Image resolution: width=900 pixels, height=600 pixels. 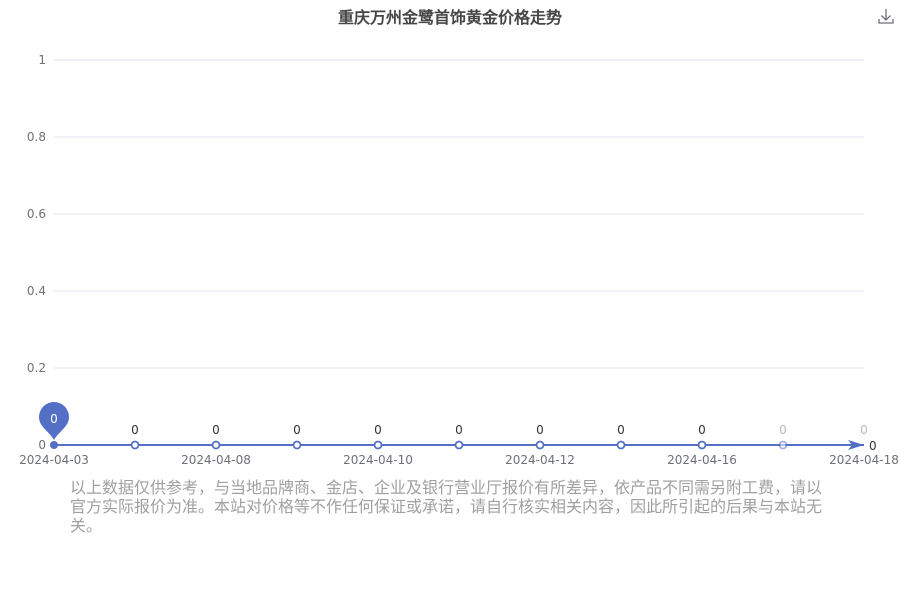 I want to click on start-marker: 0, so click(x=54, y=421).